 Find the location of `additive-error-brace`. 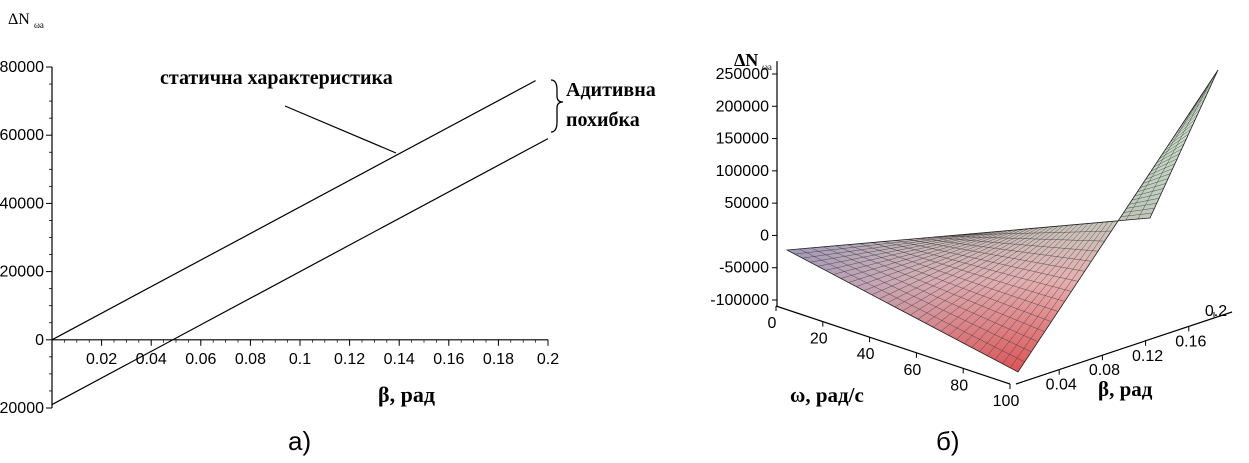

additive-error-brace is located at coordinates (557, 106).